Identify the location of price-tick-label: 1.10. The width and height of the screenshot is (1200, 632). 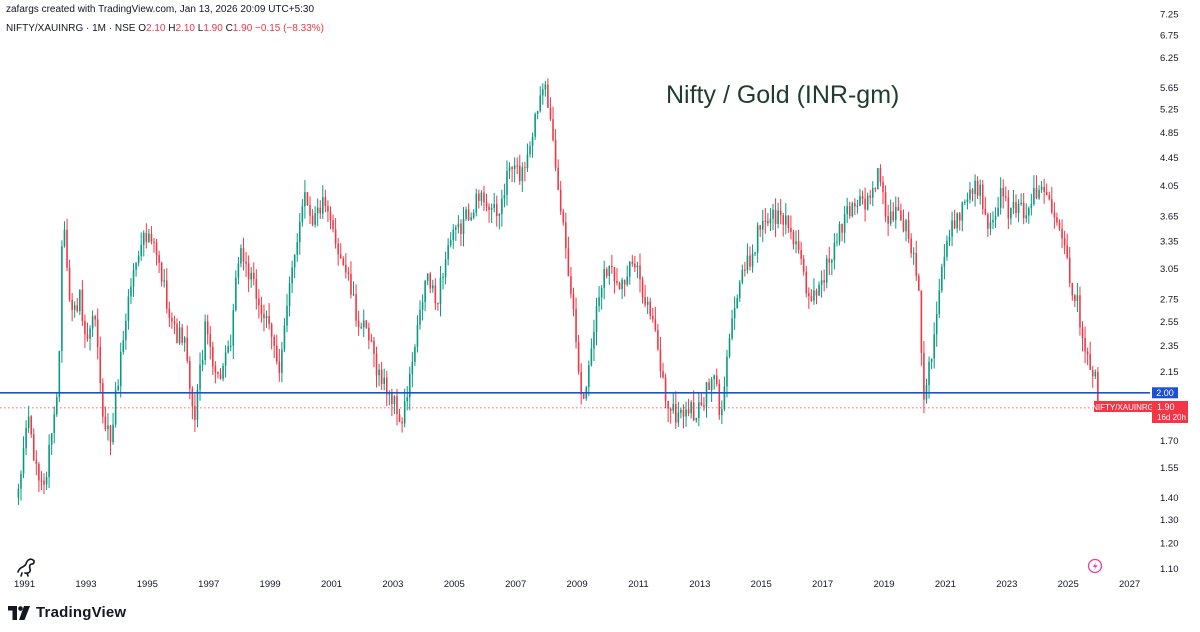
(1169, 569).